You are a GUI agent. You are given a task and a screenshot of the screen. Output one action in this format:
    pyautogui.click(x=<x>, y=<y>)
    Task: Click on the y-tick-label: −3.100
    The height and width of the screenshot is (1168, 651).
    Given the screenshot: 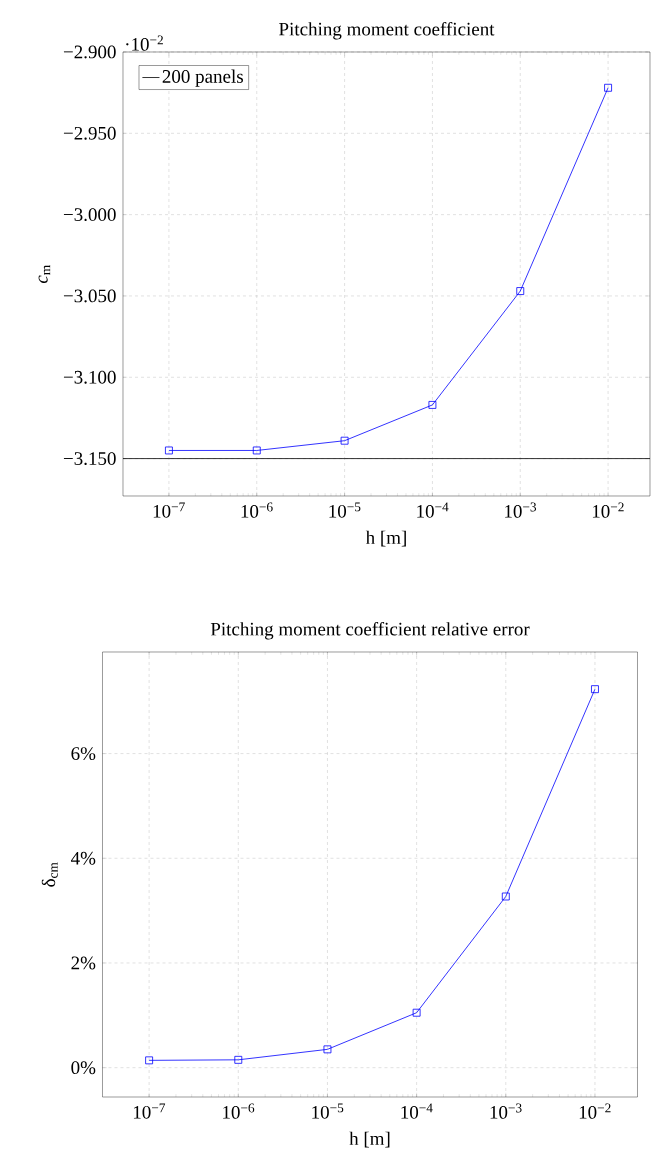 What is the action you would take?
    pyautogui.click(x=89, y=377)
    